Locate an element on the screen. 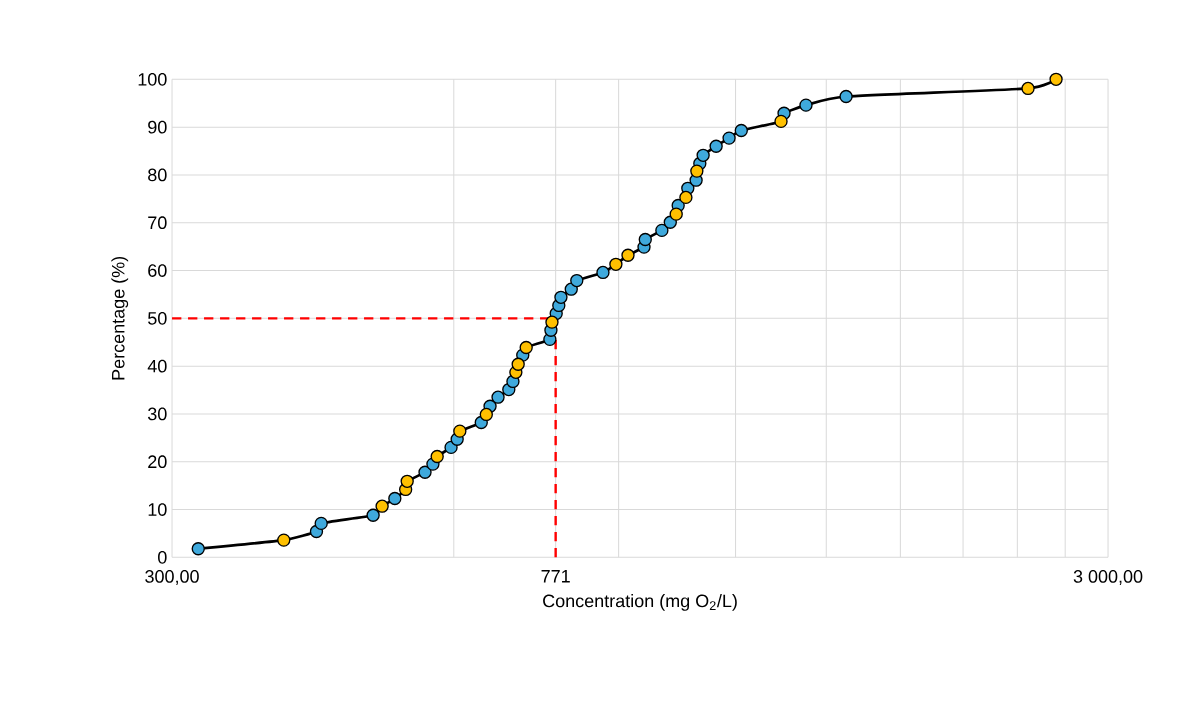 This screenshot has width=1189, height=704. y-tick-label: 90 is located at coordinates (157, 127).